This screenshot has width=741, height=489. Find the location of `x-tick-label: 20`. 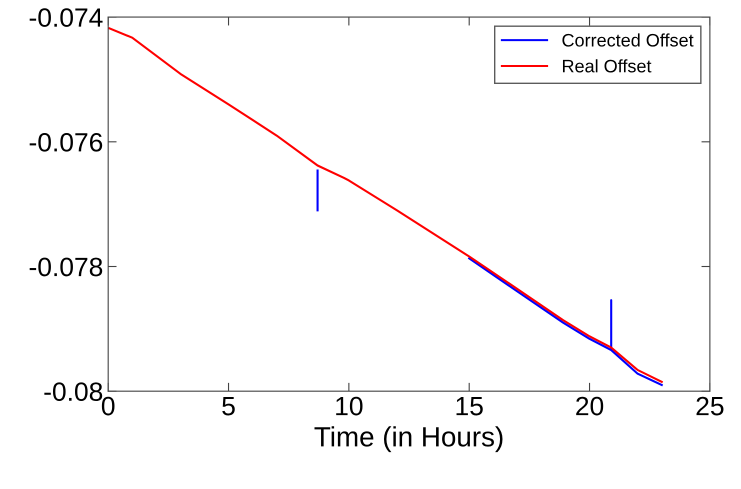

x-tick-label: 20 is located at coordinates (590, 406).